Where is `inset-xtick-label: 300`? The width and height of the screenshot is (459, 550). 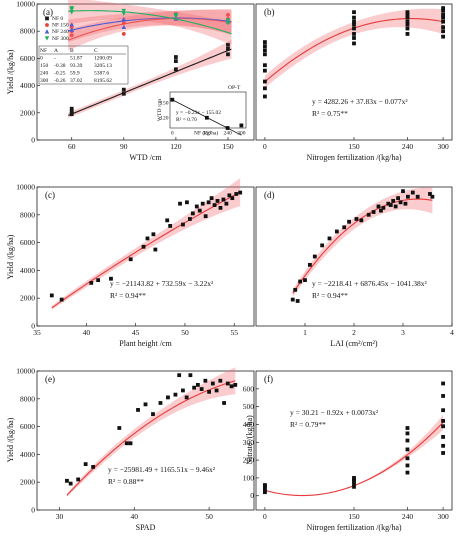 inset-xtick-label: 300 is located at coordinates (241, 134).